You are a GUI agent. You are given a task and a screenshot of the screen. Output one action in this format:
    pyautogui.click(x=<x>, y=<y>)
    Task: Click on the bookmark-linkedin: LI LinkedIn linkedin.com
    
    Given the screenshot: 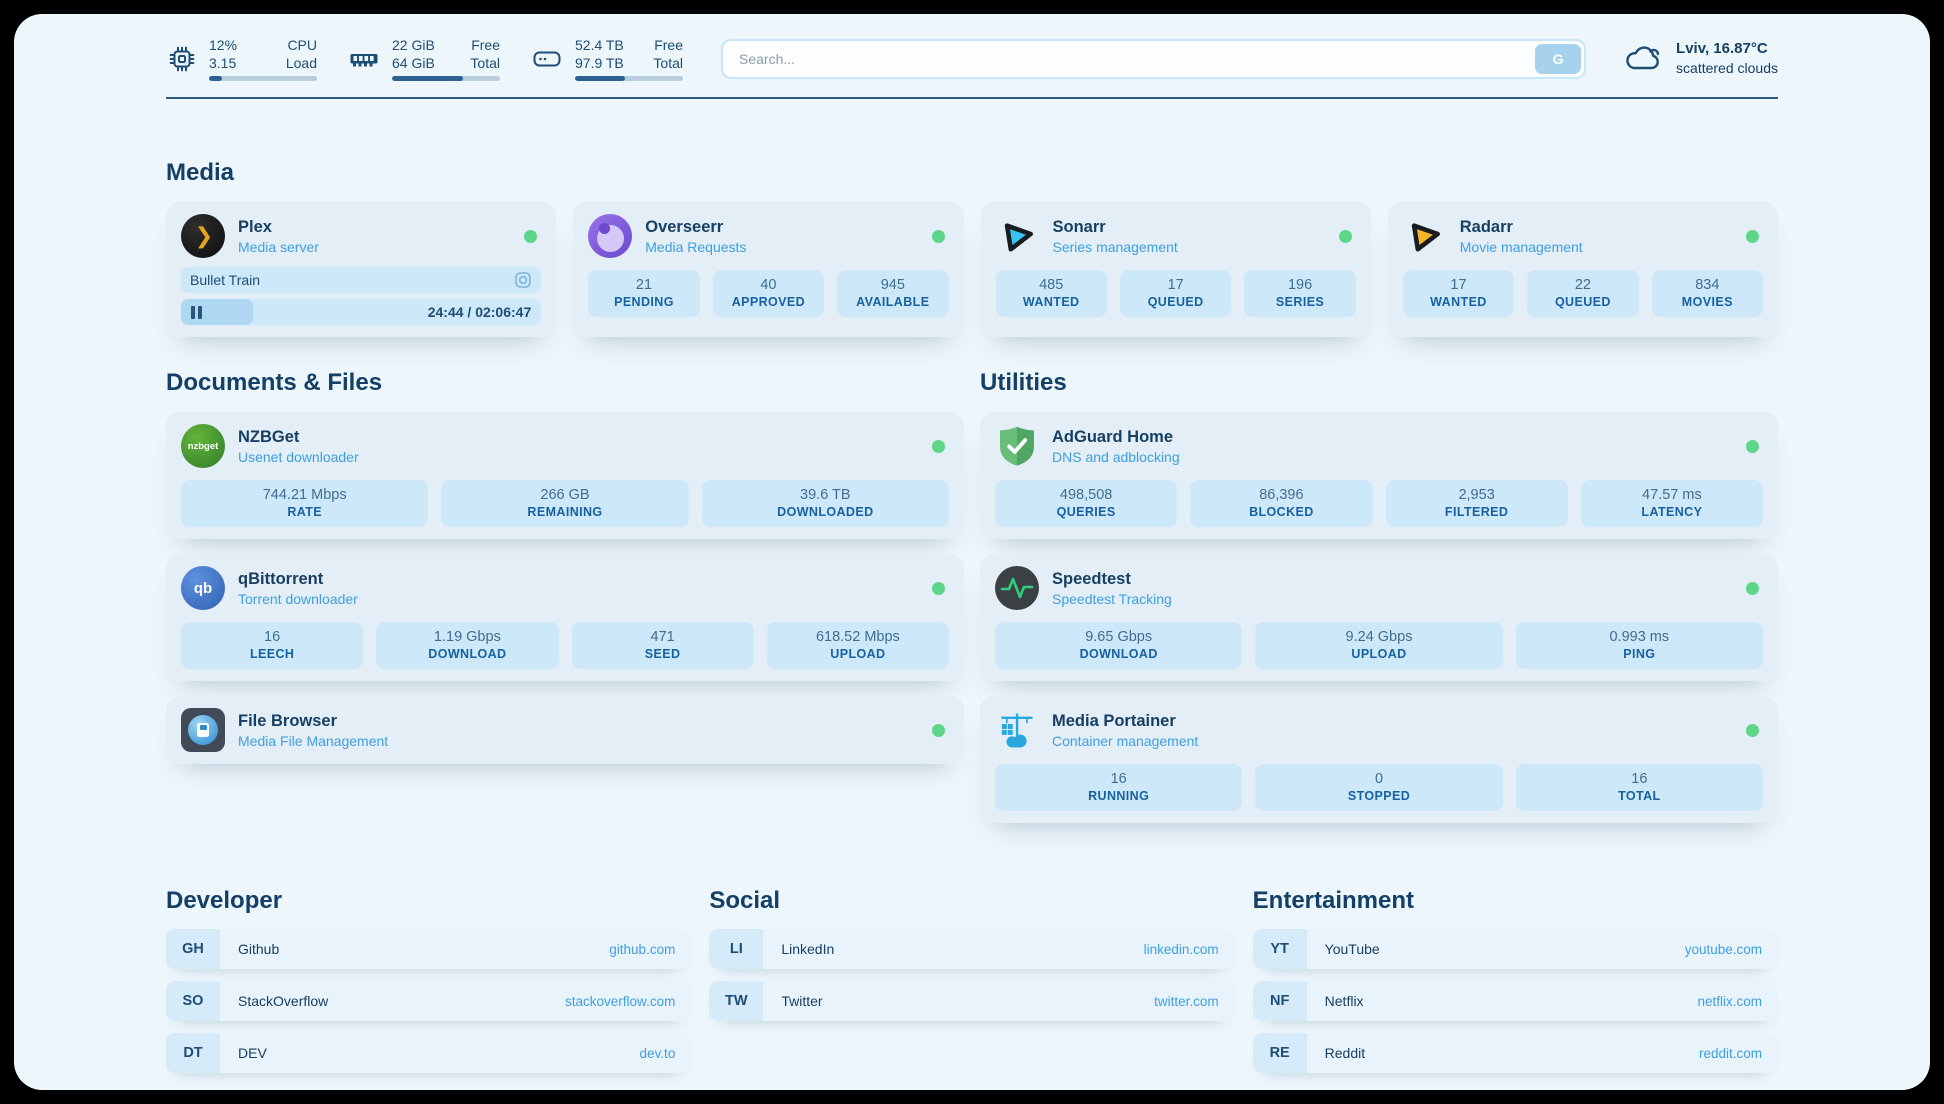 What is the action you would take?
    pyautogui.click(x=972, y=949)
    